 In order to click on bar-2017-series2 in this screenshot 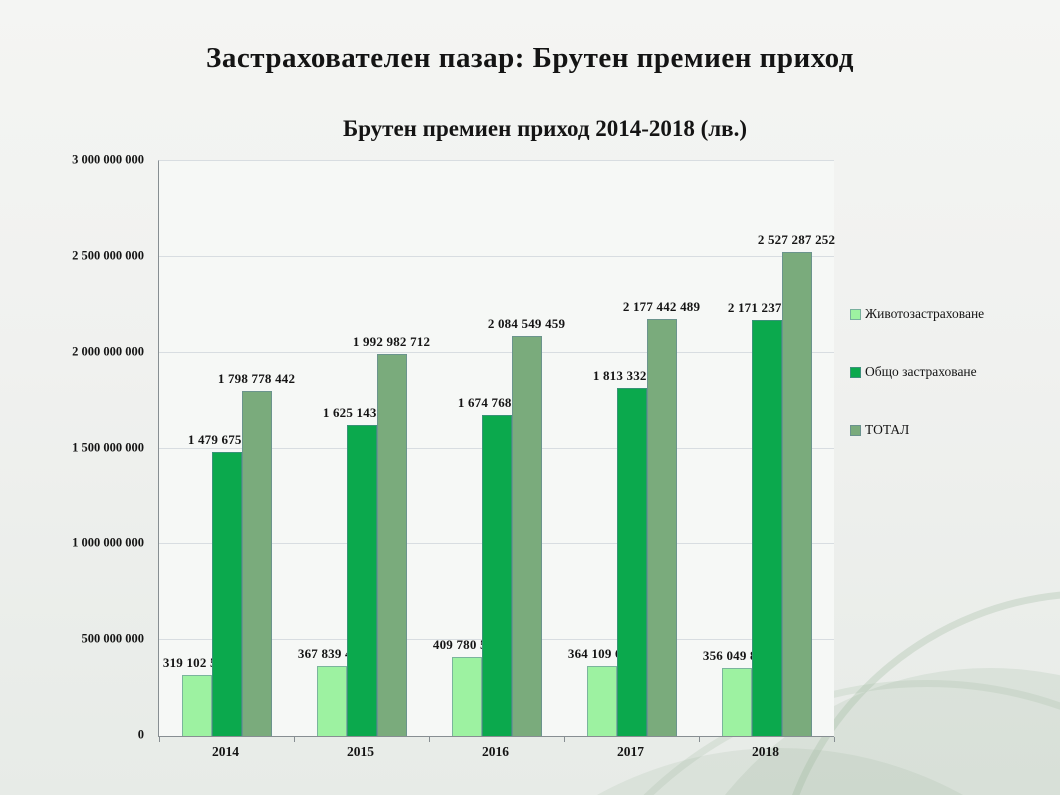, I will do `click(631, 562)`.